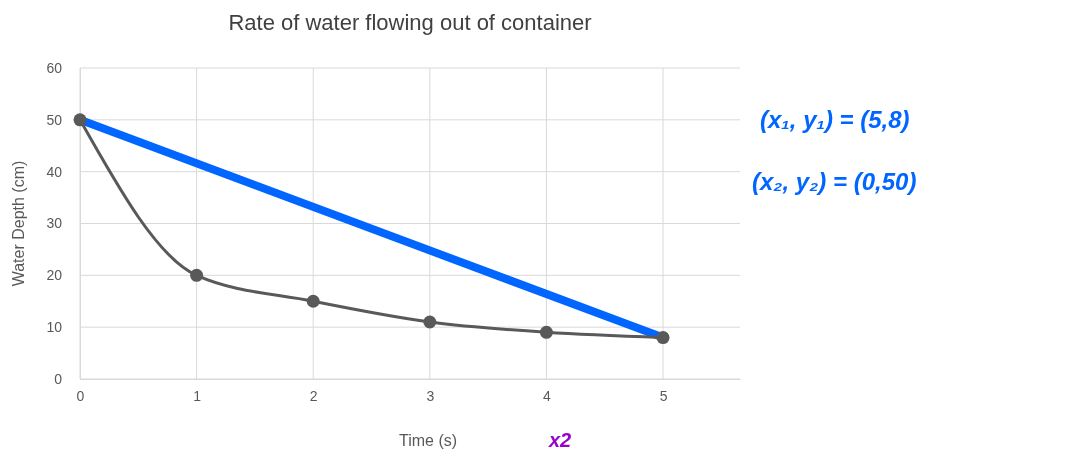  Describe the element at coordinates (54, 119) in the screenshot. I see `y-tick-label: 50` at that location.